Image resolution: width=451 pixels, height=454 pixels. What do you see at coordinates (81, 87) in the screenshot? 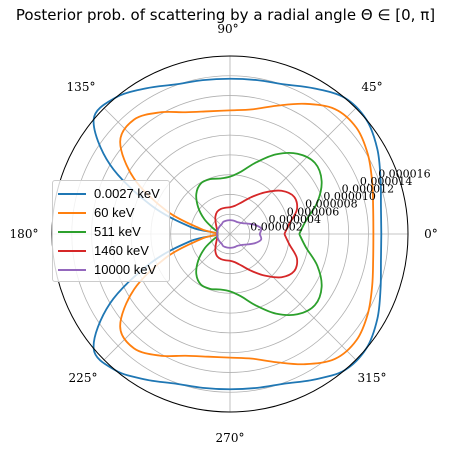
I see `theta-tick-label: 135°` at bounding box center [81, 87].